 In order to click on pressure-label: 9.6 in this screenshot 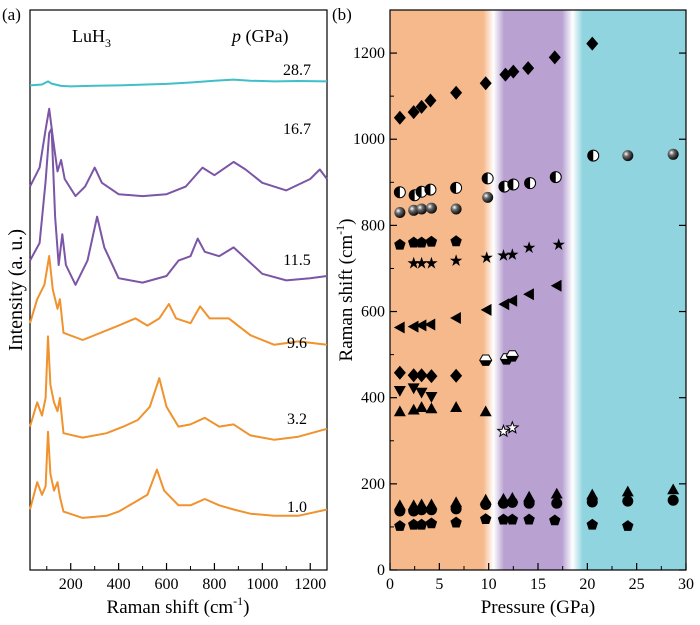, I will do `click(297, 343)`.